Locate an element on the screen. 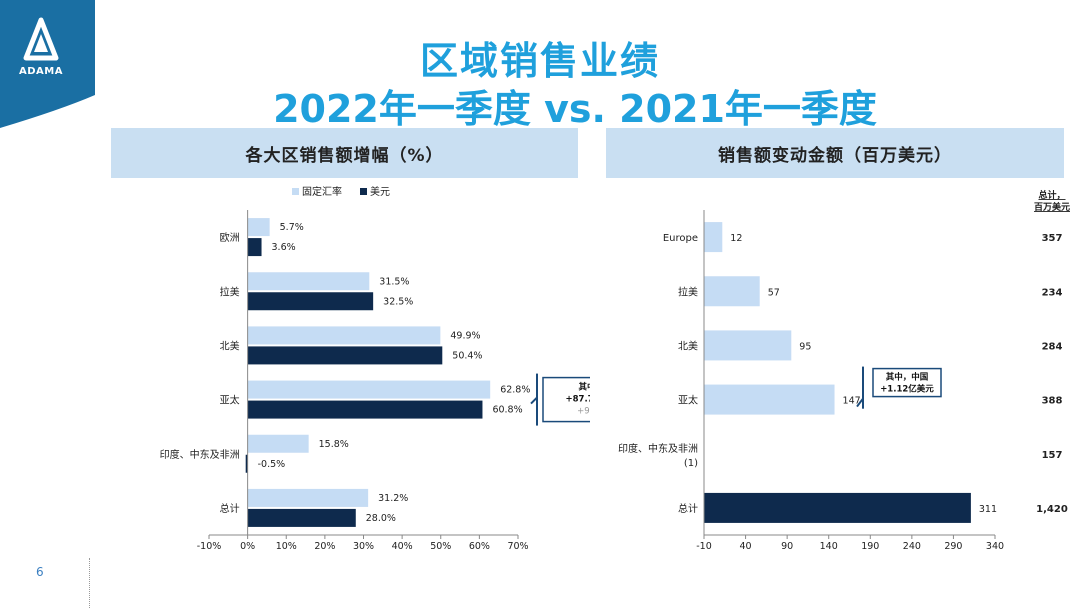  adama-logo is located at coordinates (47, 64).